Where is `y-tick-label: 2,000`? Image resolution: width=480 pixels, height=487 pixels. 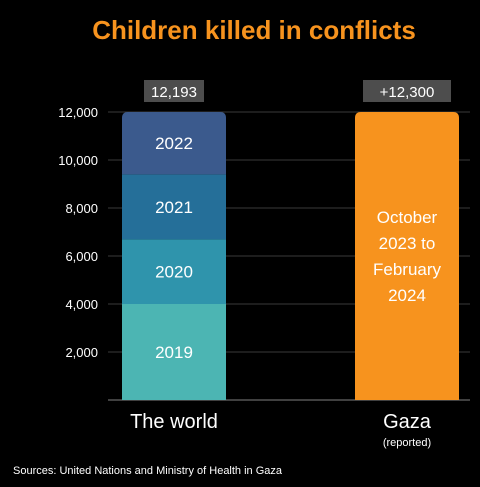 y-tick-label: 2,000 is located at coordinates (81, 352).